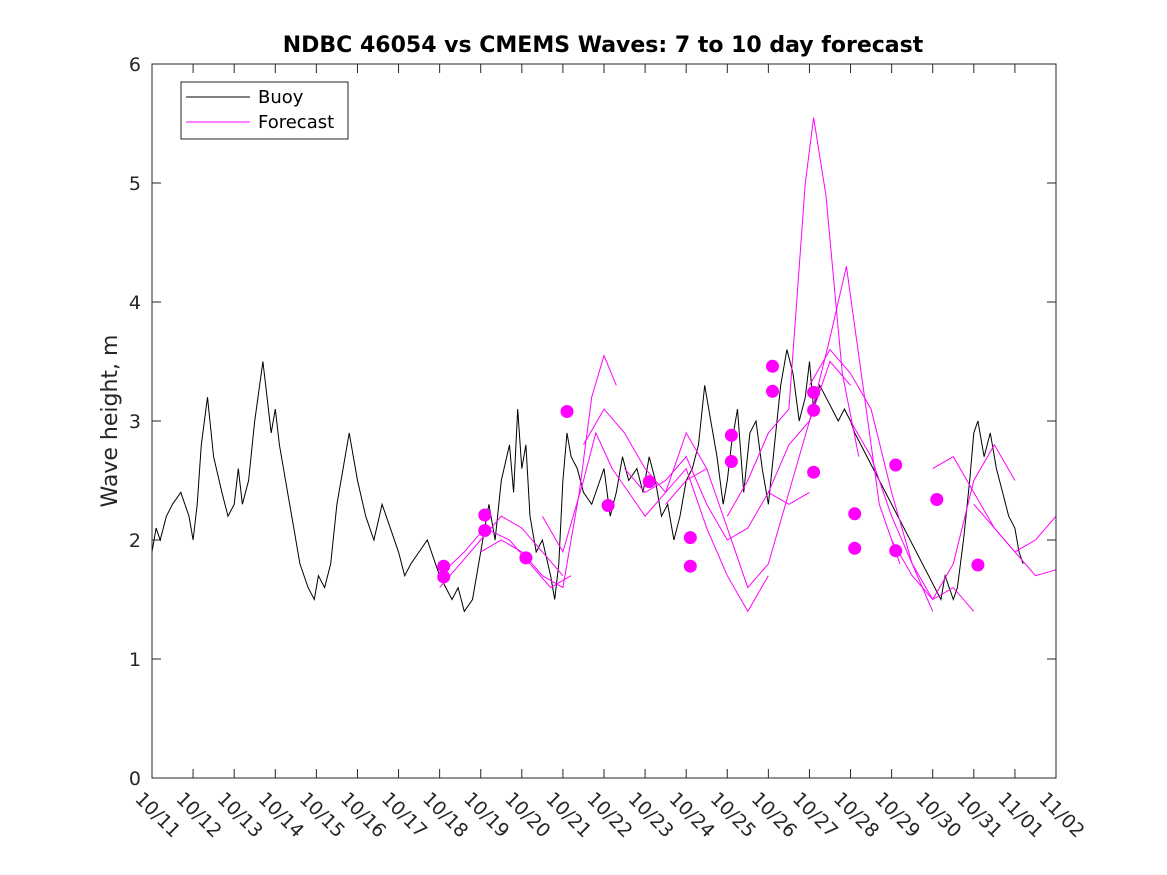 This screenshot has height=875, width=1167. I want to click on legend: Buoy Forecast, so click(264, 110).